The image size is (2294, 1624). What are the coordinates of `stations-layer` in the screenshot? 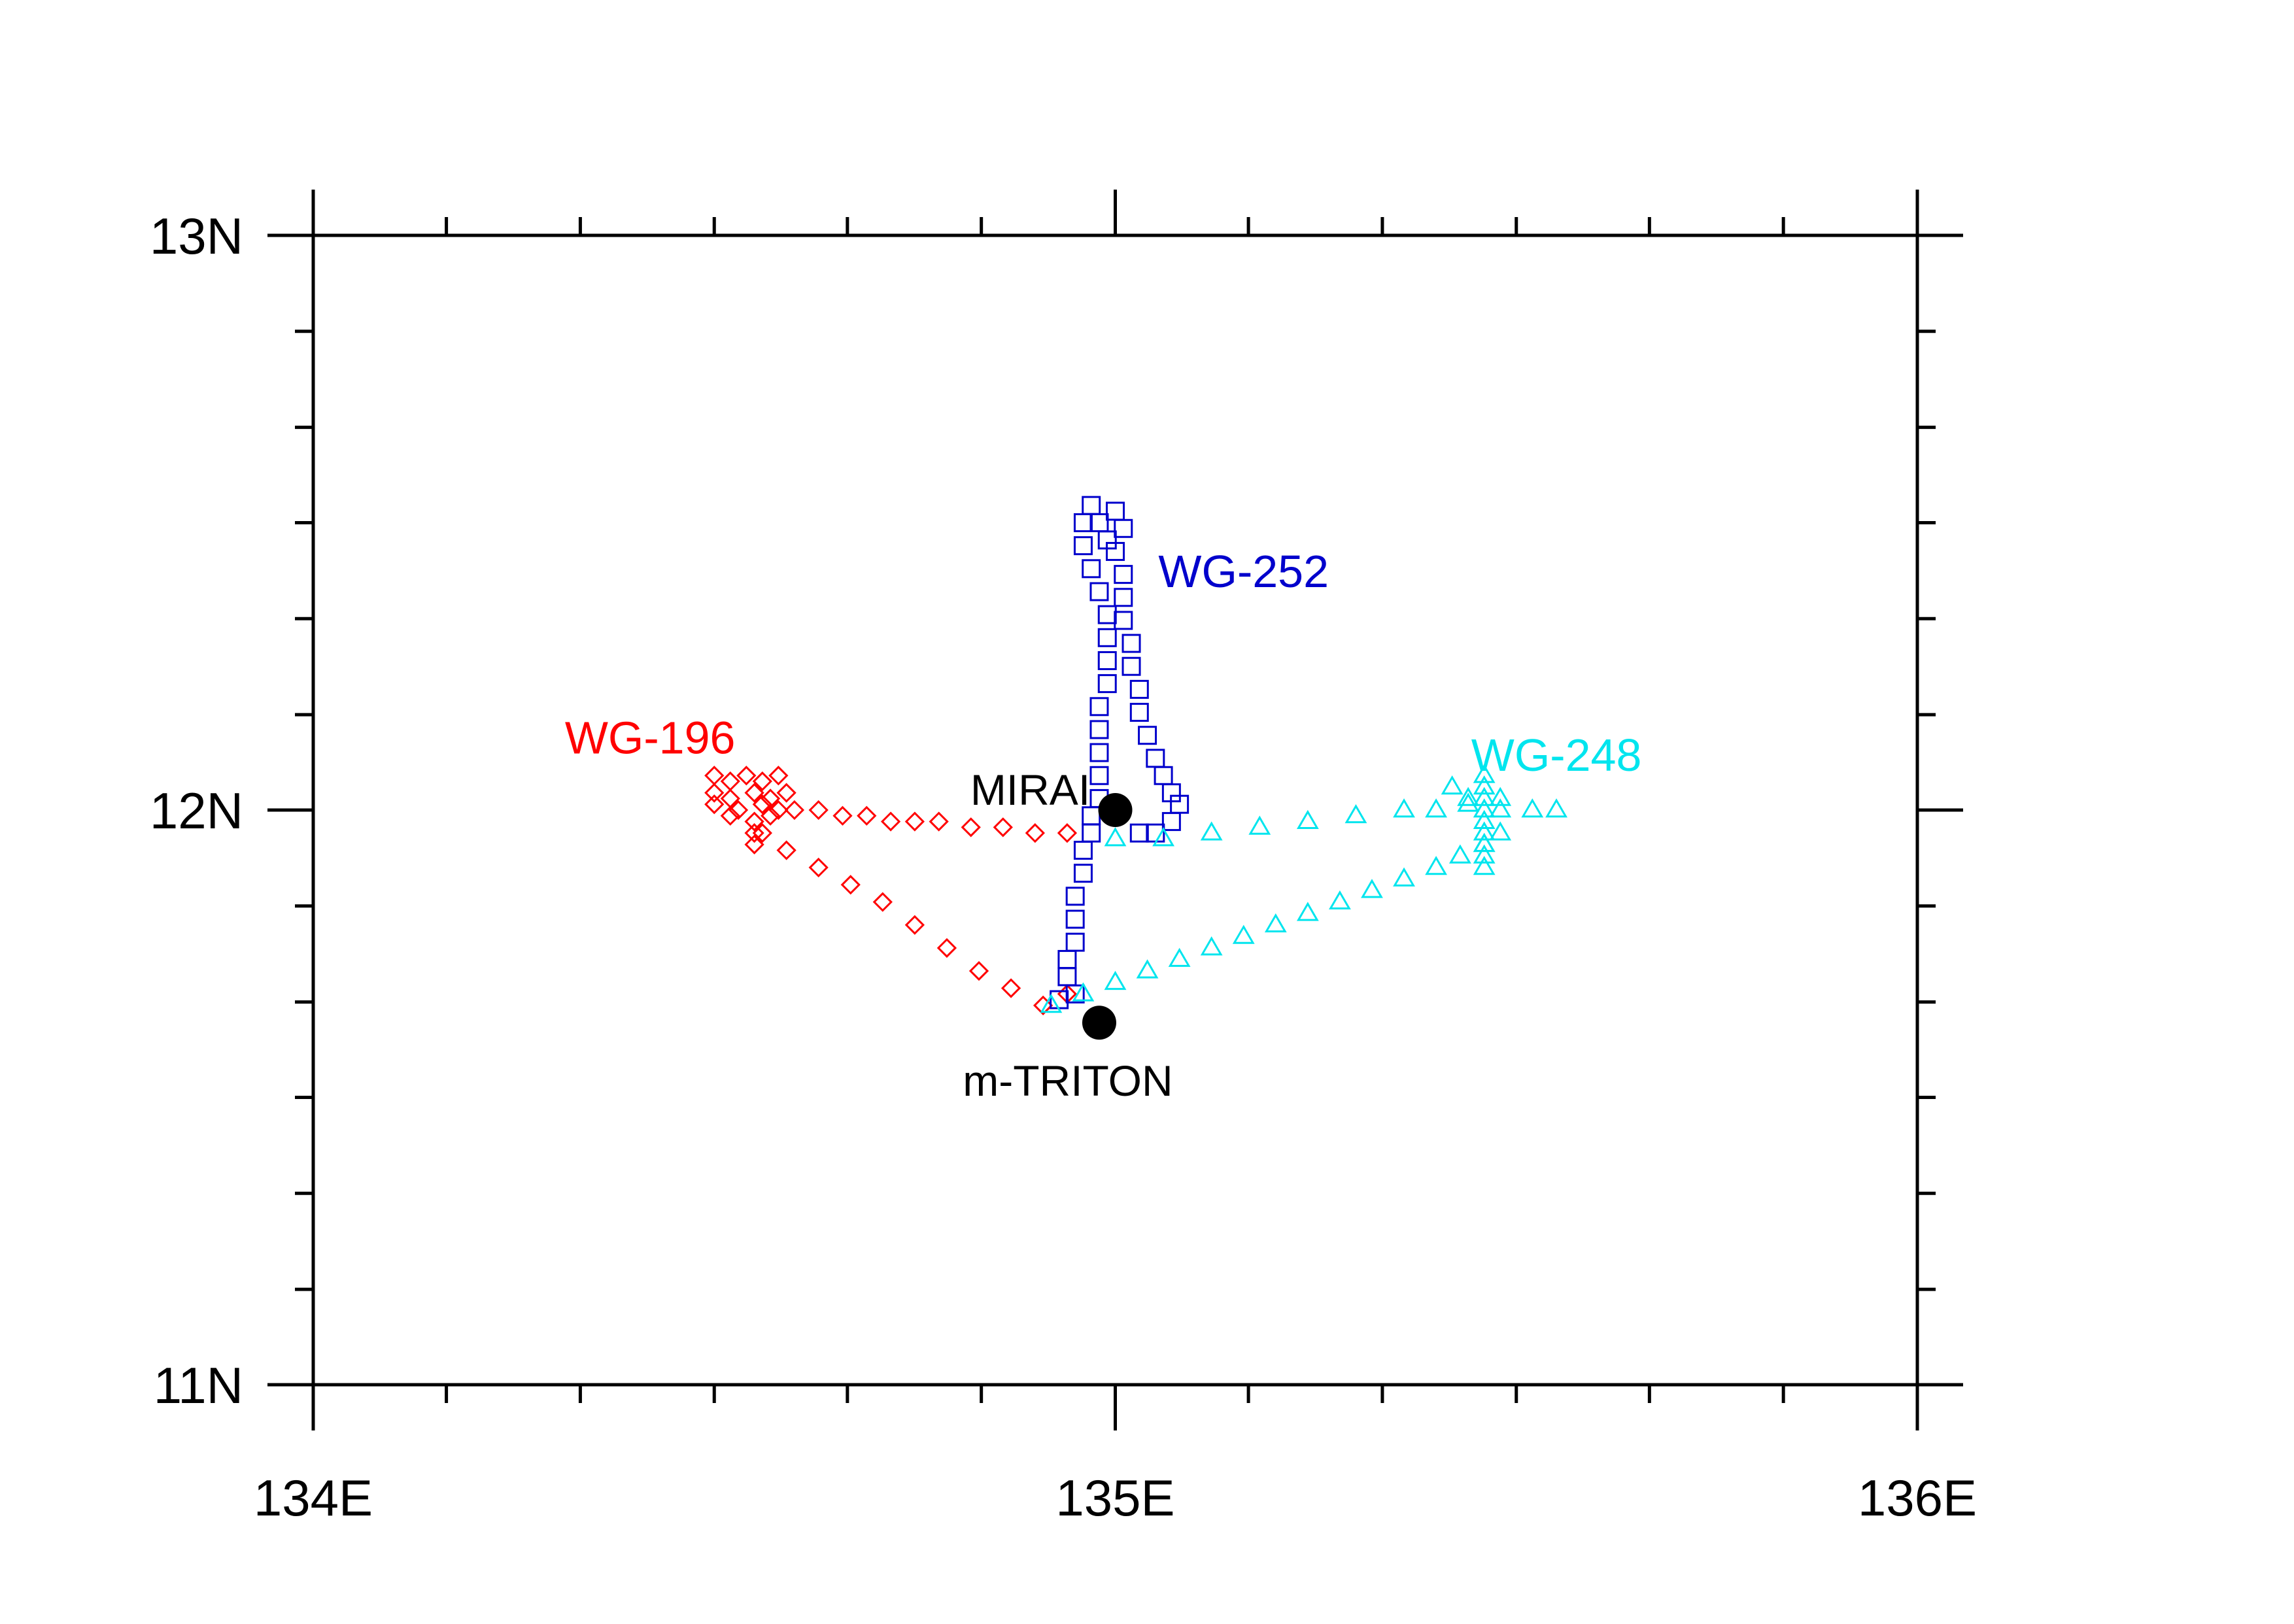 It's located at (1107, 916).